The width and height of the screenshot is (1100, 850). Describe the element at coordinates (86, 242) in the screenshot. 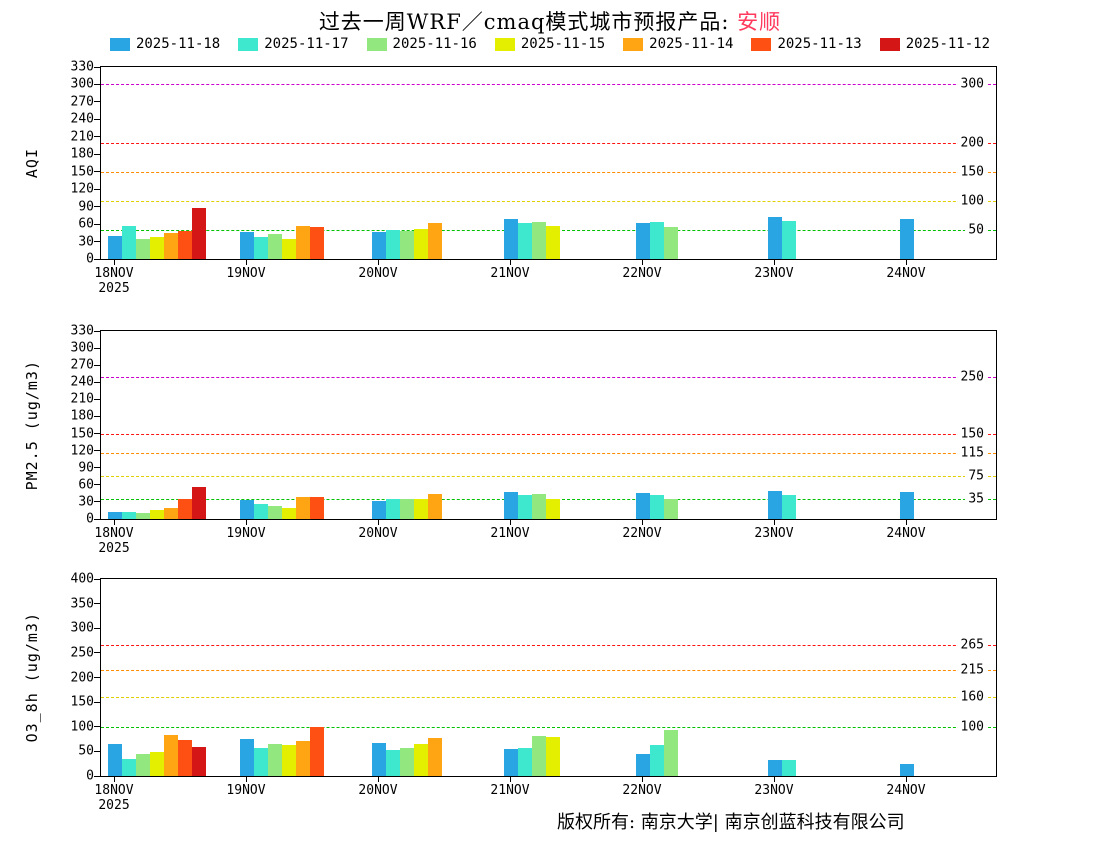

I see `y-tick-label: 30` at that location.